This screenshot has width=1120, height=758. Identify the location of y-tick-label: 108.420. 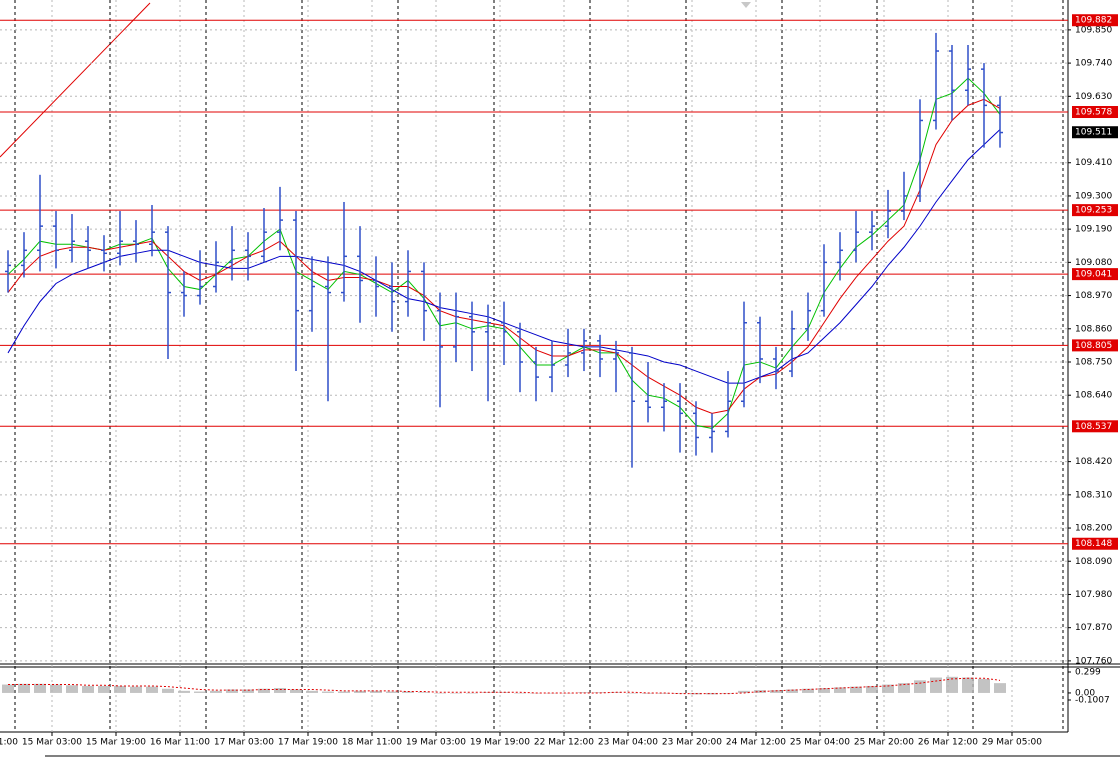
(1093, 462).